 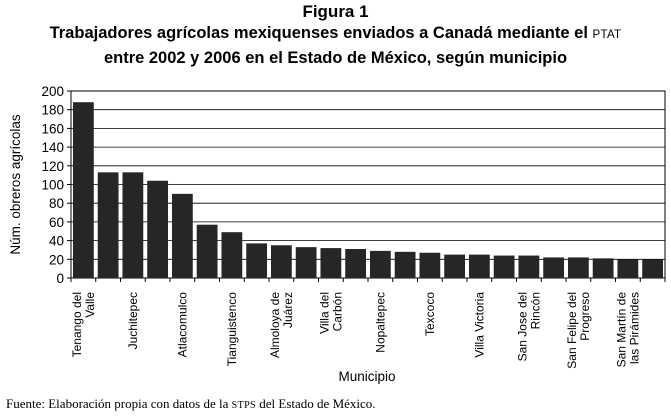 I want to click on y-axis-title: Núm. obreros agrícolas, so click(x=15, y=184).